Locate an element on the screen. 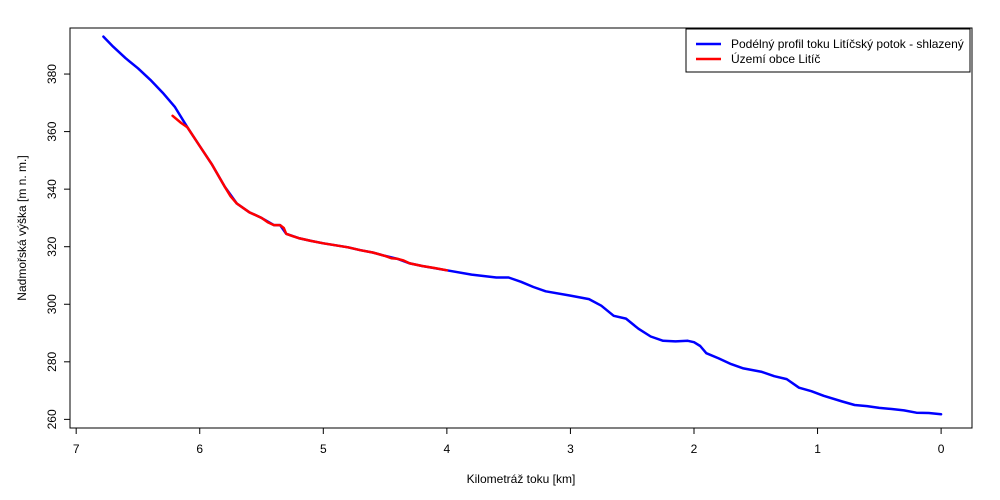 Image resolution: width=1000 pixels, height=500 pixels. y-axis: 260 280 300 320 340 360 380 is located at coordinates (57, 246).